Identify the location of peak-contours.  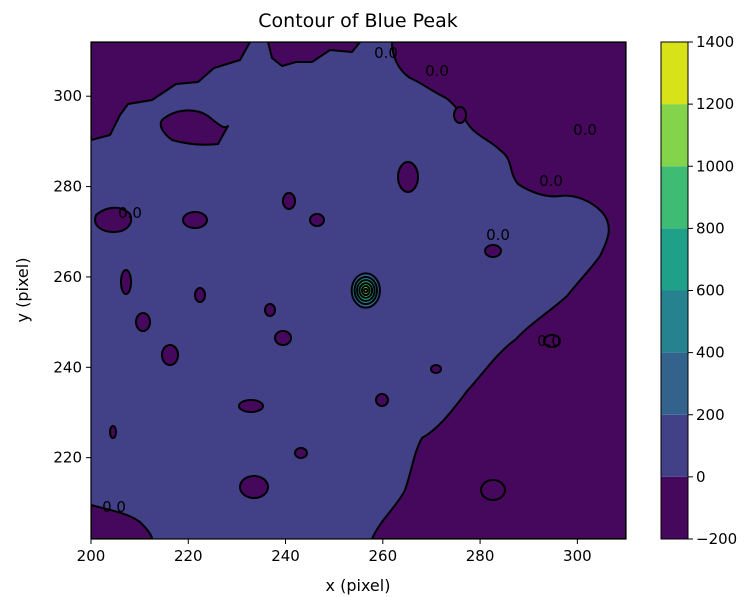
(365, 290).